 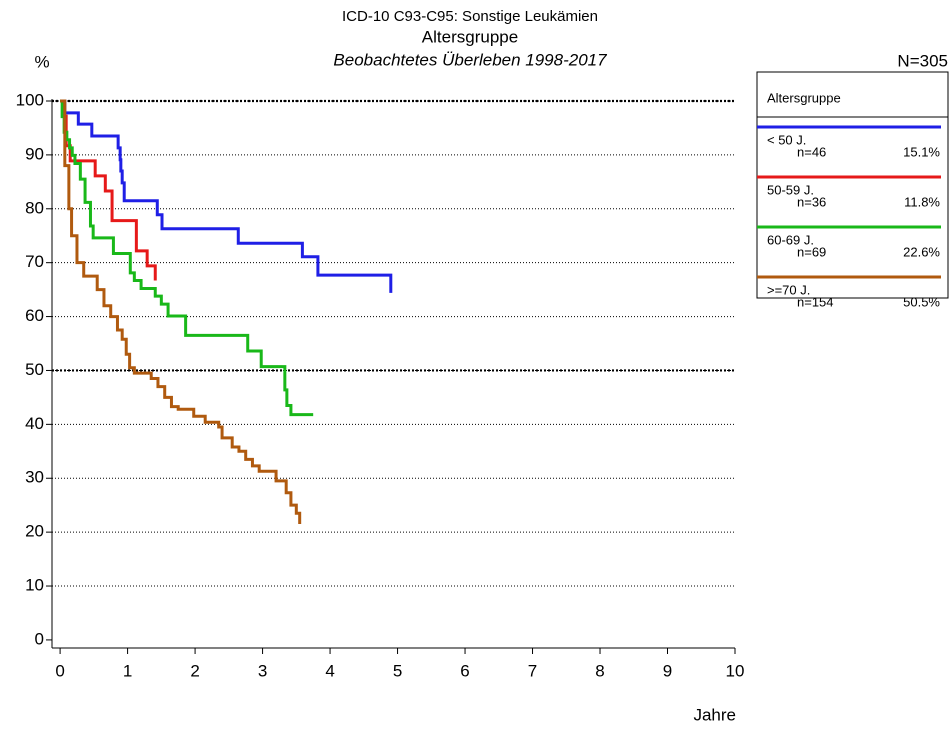 What do you see at coordinates (34, 531) in the screenshot?
I see `y-tick-label: 20` at bounding box center [34, 531].